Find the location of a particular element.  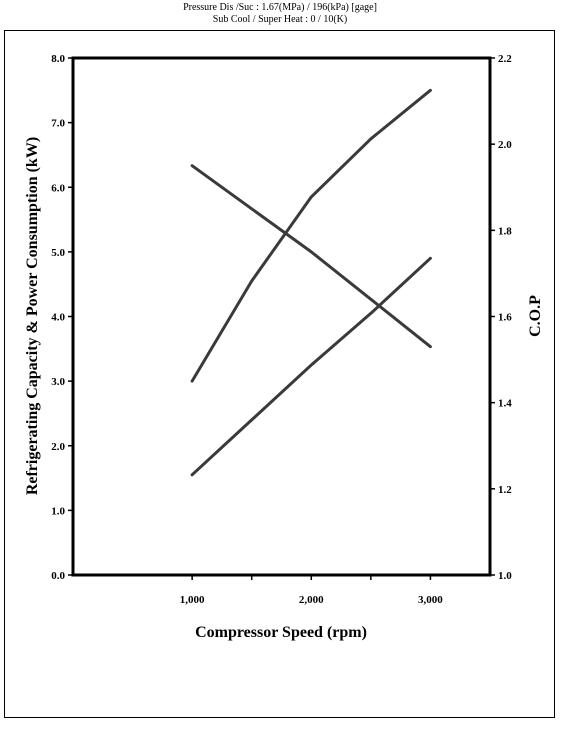

x-tick-label: 3,000 is located at coordinates (430, 600).